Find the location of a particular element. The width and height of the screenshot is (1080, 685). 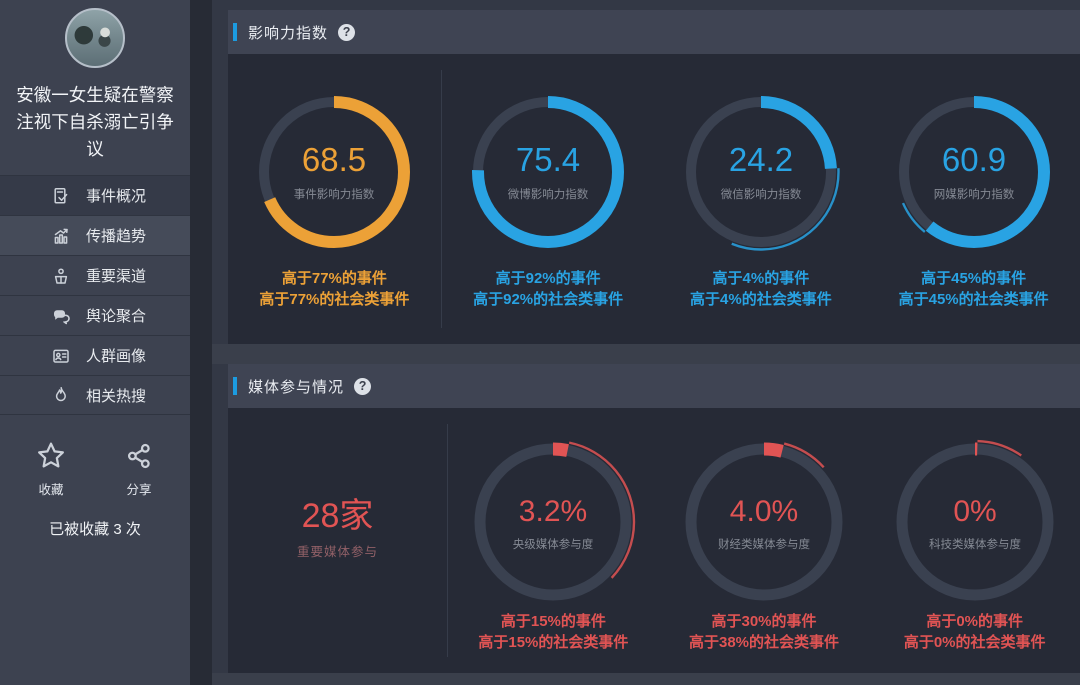

svg-text: 事件影响力指数 is located at coordinates (334, 194).